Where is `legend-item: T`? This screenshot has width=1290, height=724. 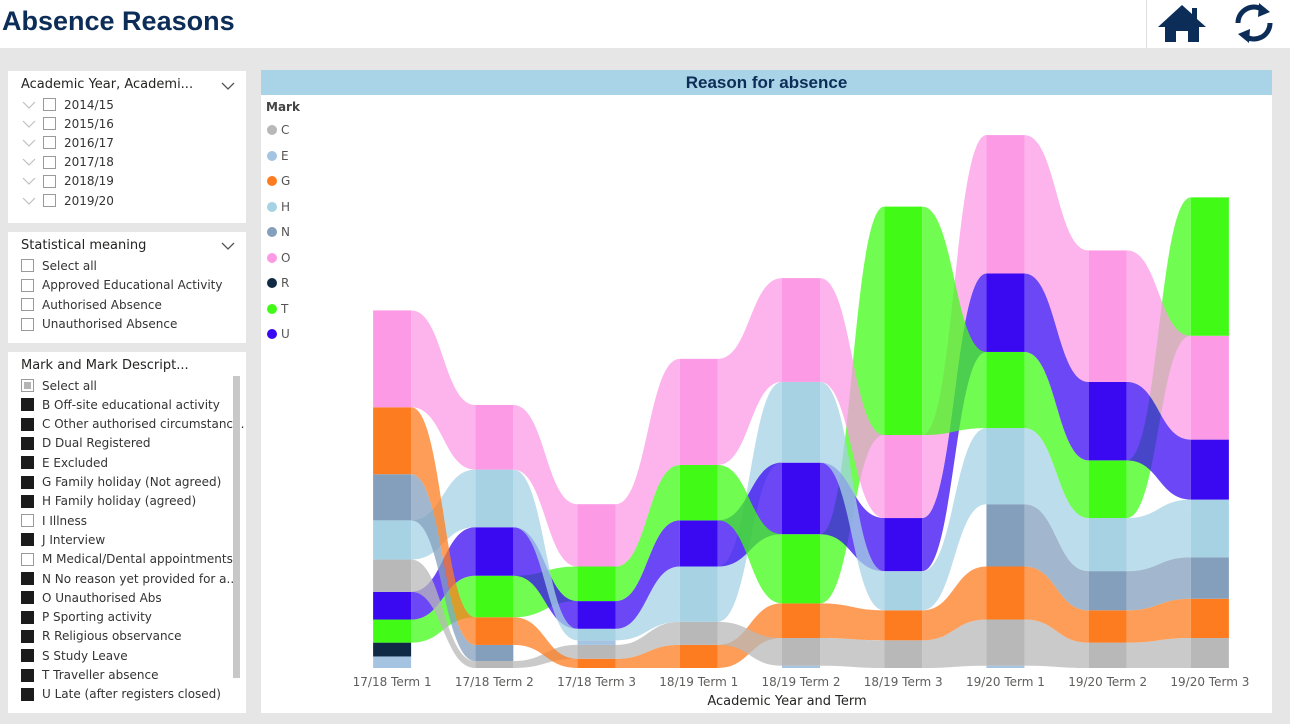
legend-item: T is located at coordinates (277, 309).